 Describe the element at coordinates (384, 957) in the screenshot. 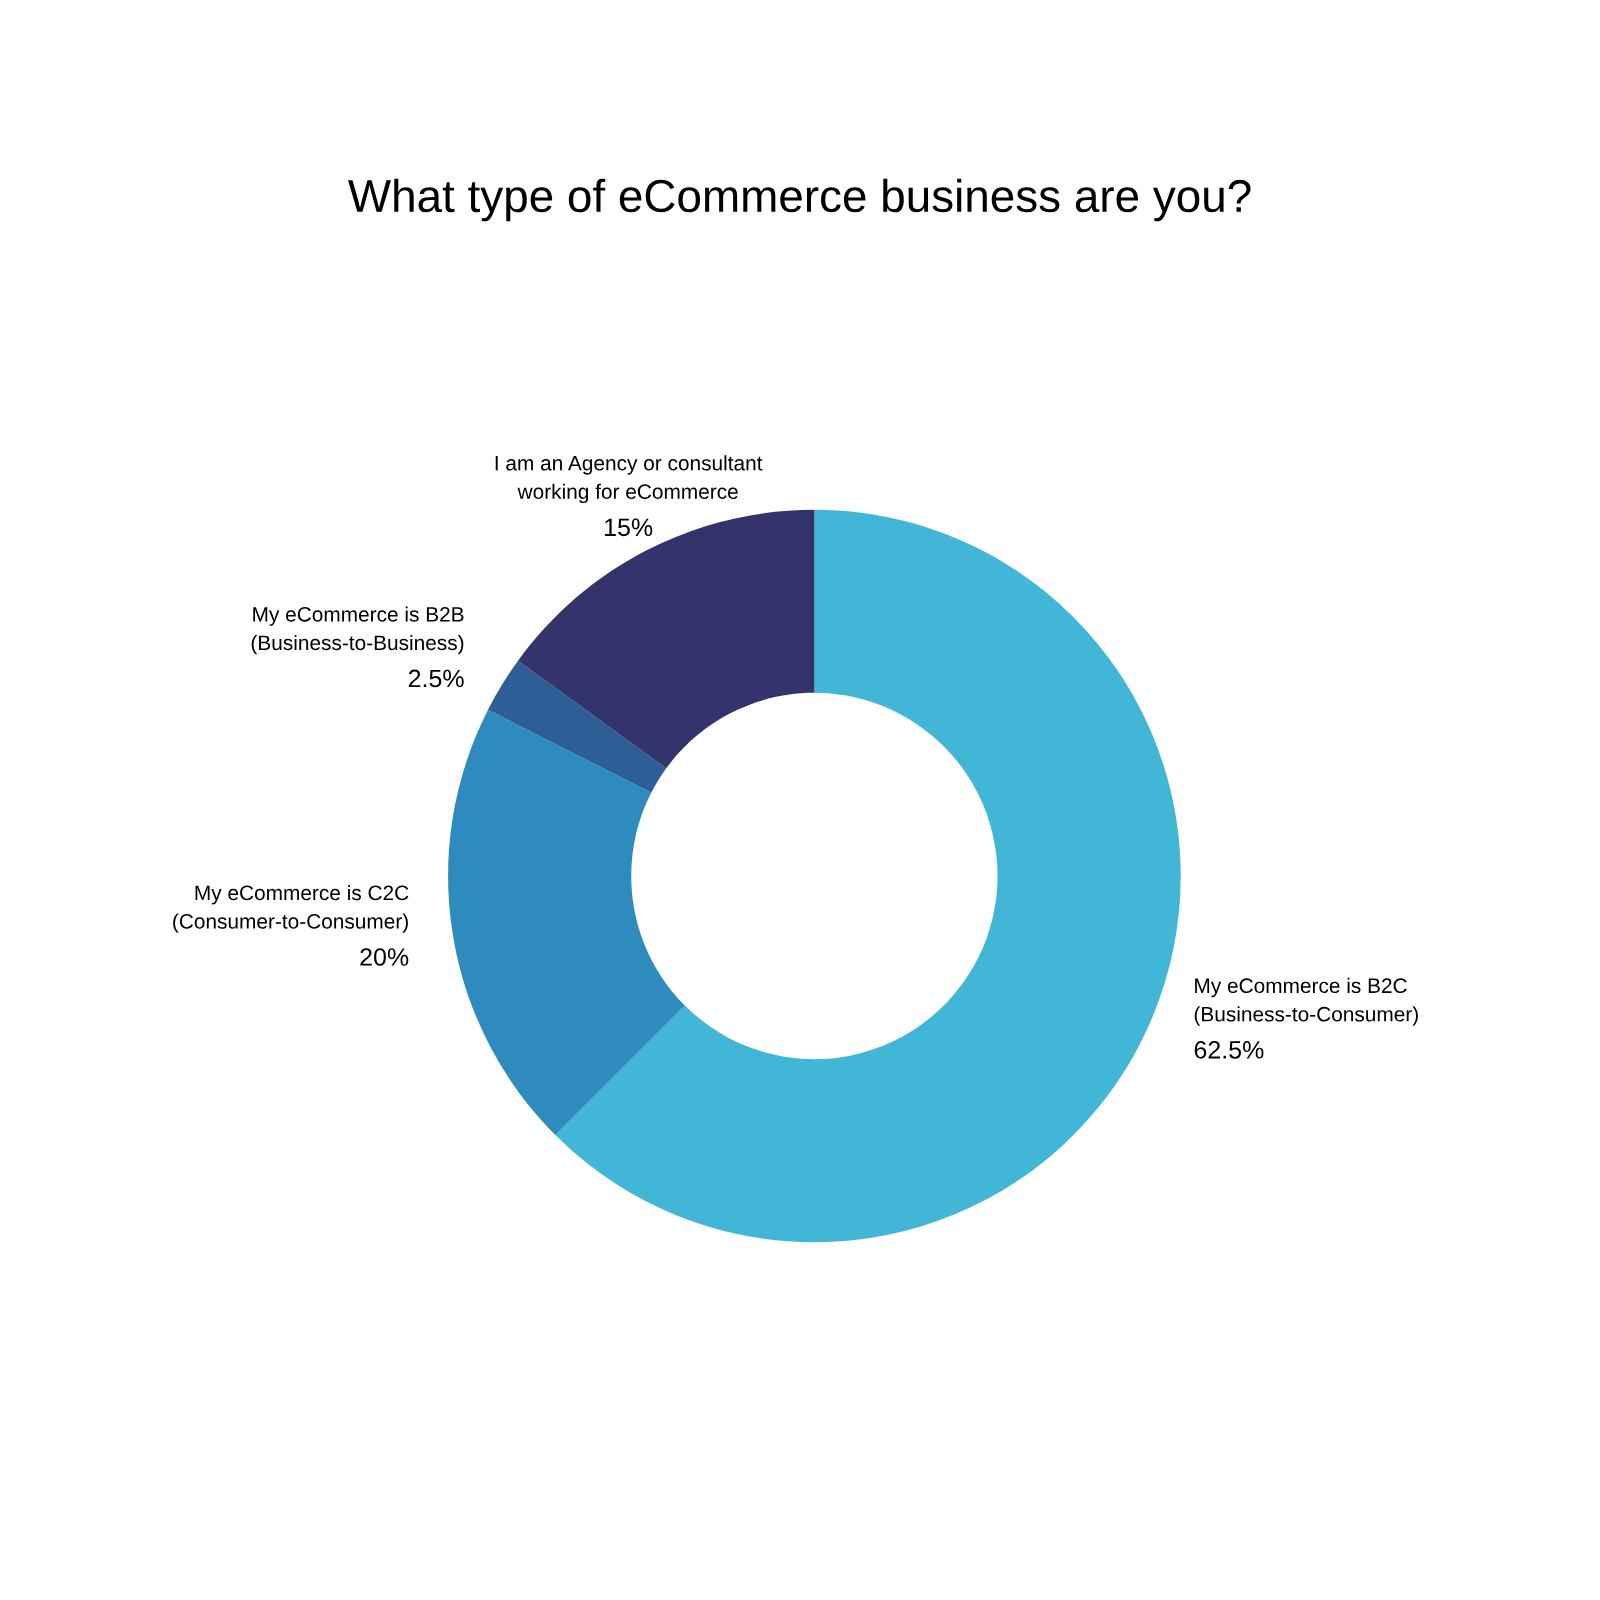

I see `data-label: 20%` at that location.